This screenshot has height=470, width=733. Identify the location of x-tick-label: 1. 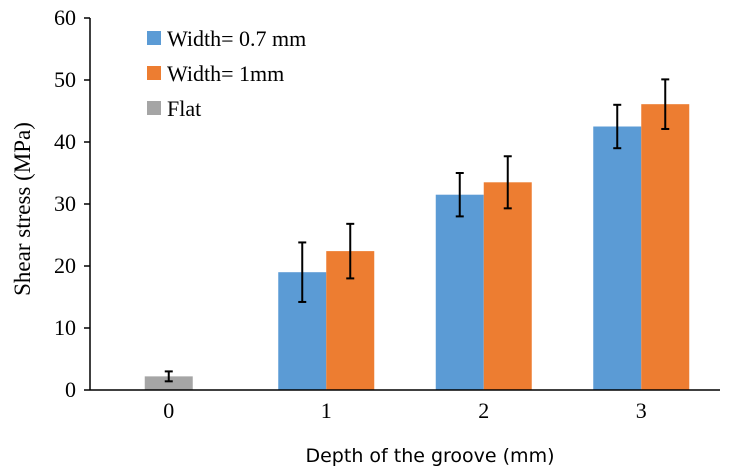
(326, 410).